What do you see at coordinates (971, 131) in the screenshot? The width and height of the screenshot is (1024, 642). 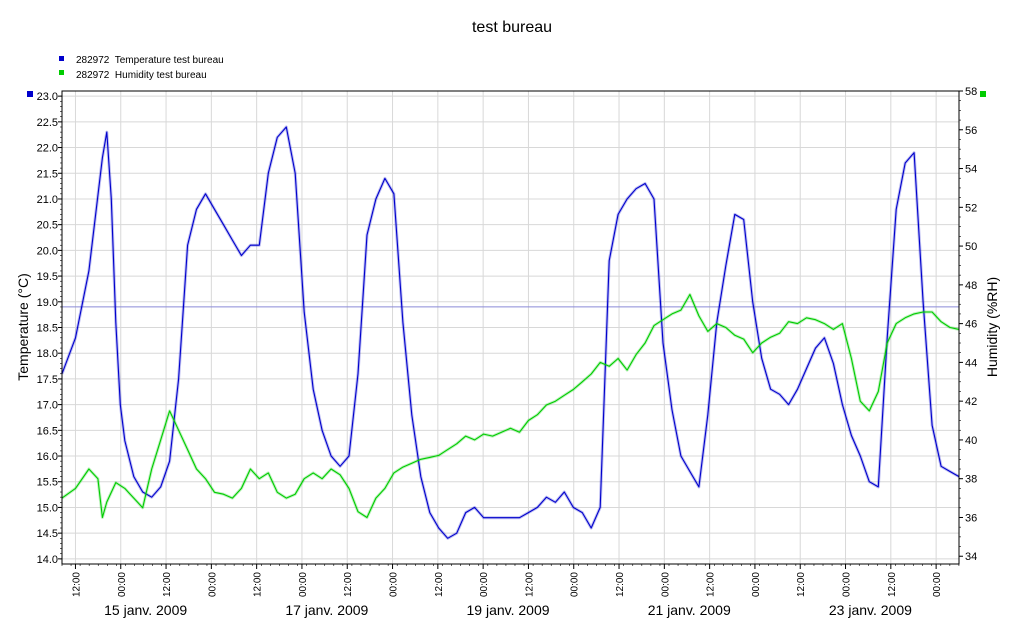 I see `y2-tick-label: 56` at bounding box center [971, 131].